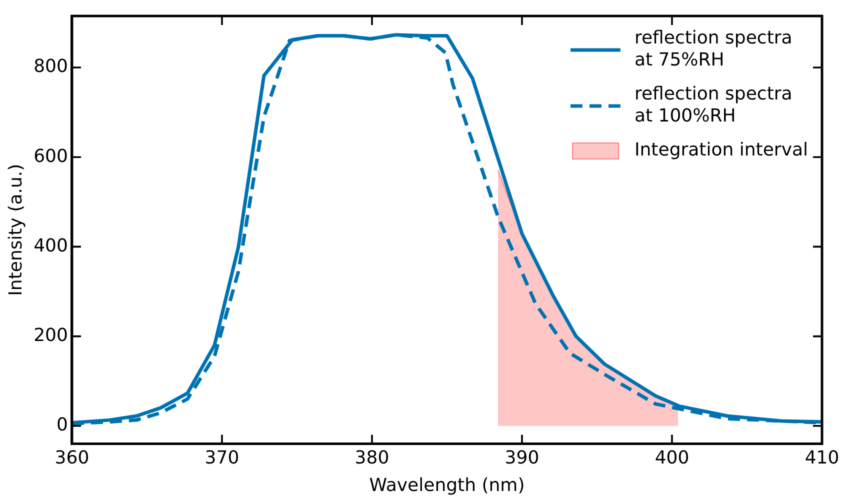 This screenshot has height=501, width=844. I want to click on y-tick-label: 800, so click(51, 67).